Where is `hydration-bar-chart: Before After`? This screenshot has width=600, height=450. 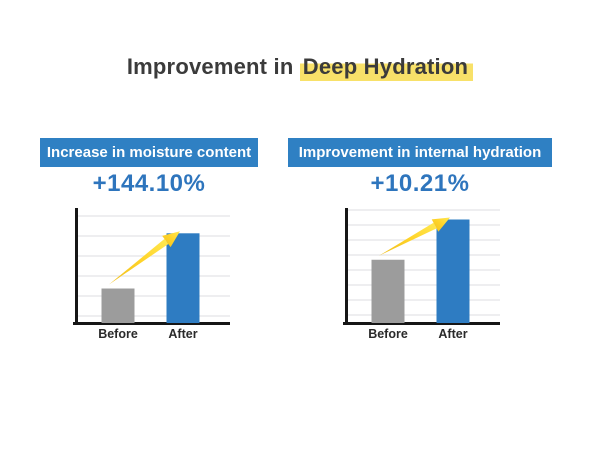 hydration-bar-chart: Before After is located at coordinates (421, 274).